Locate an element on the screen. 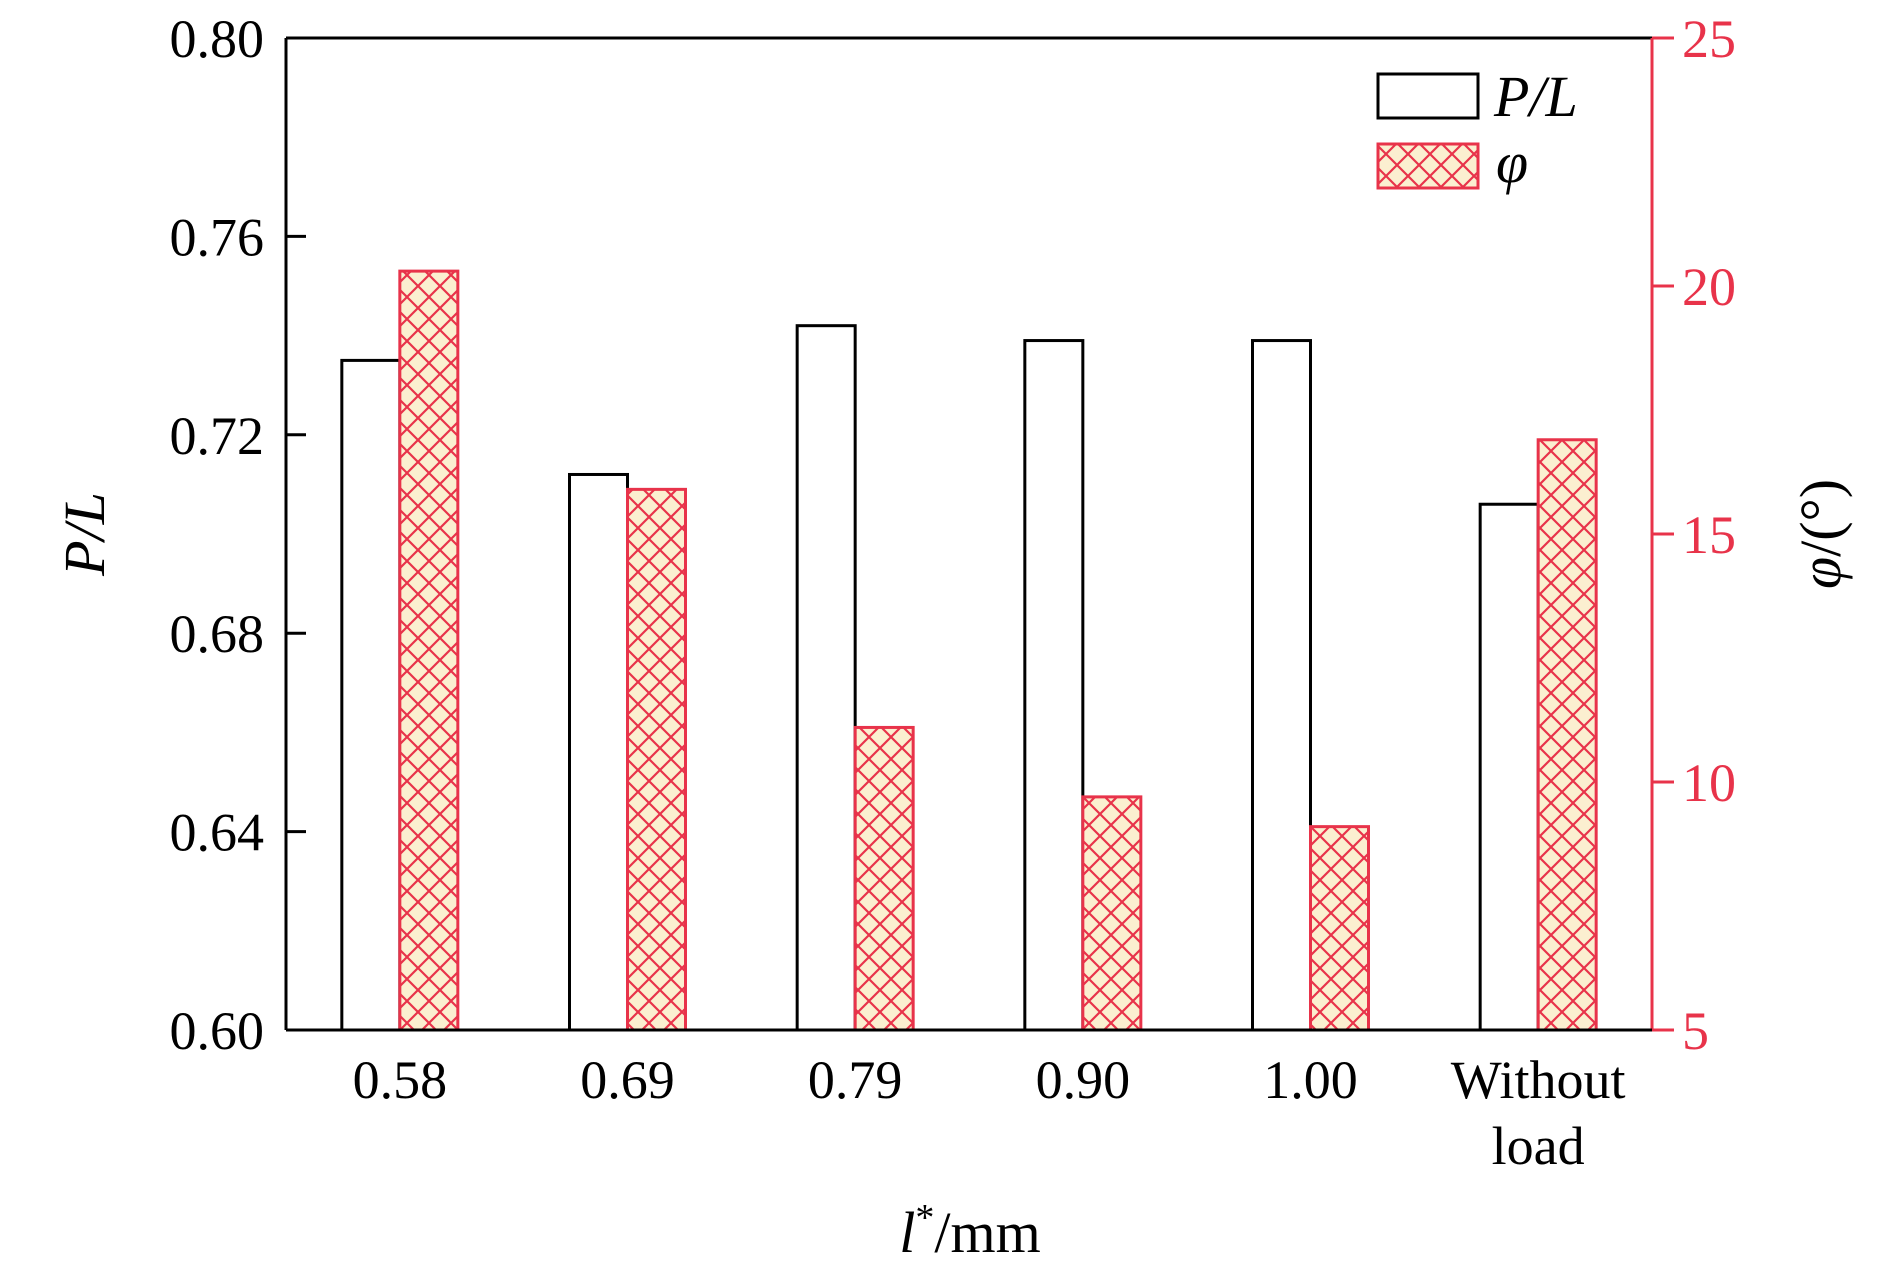  right-tick-label-4: 25 is located at coordinates (1709, 39).